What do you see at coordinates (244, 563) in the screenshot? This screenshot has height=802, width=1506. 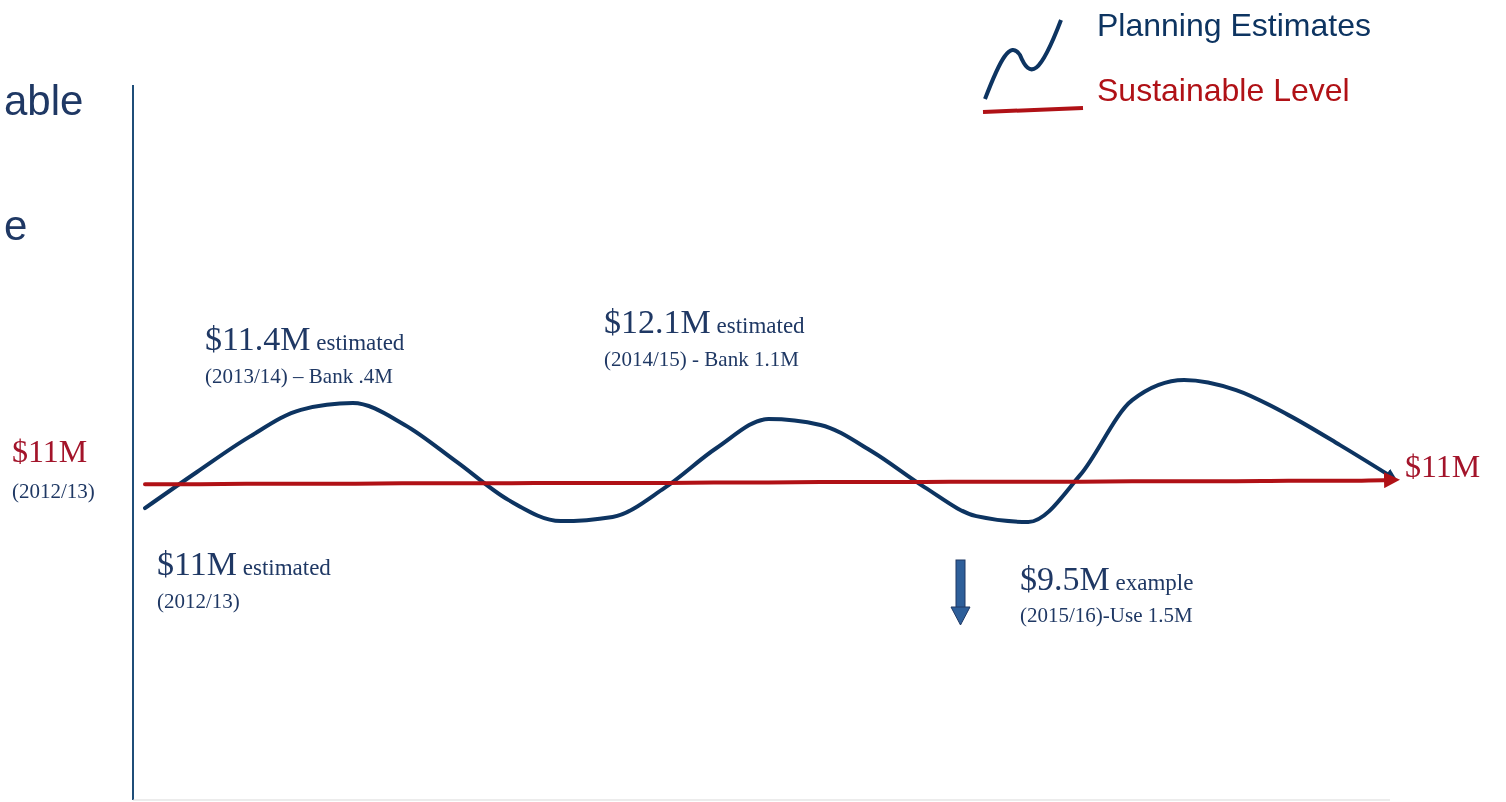 I see `annotation: $11M estimated` at bounding box center [244, 563].